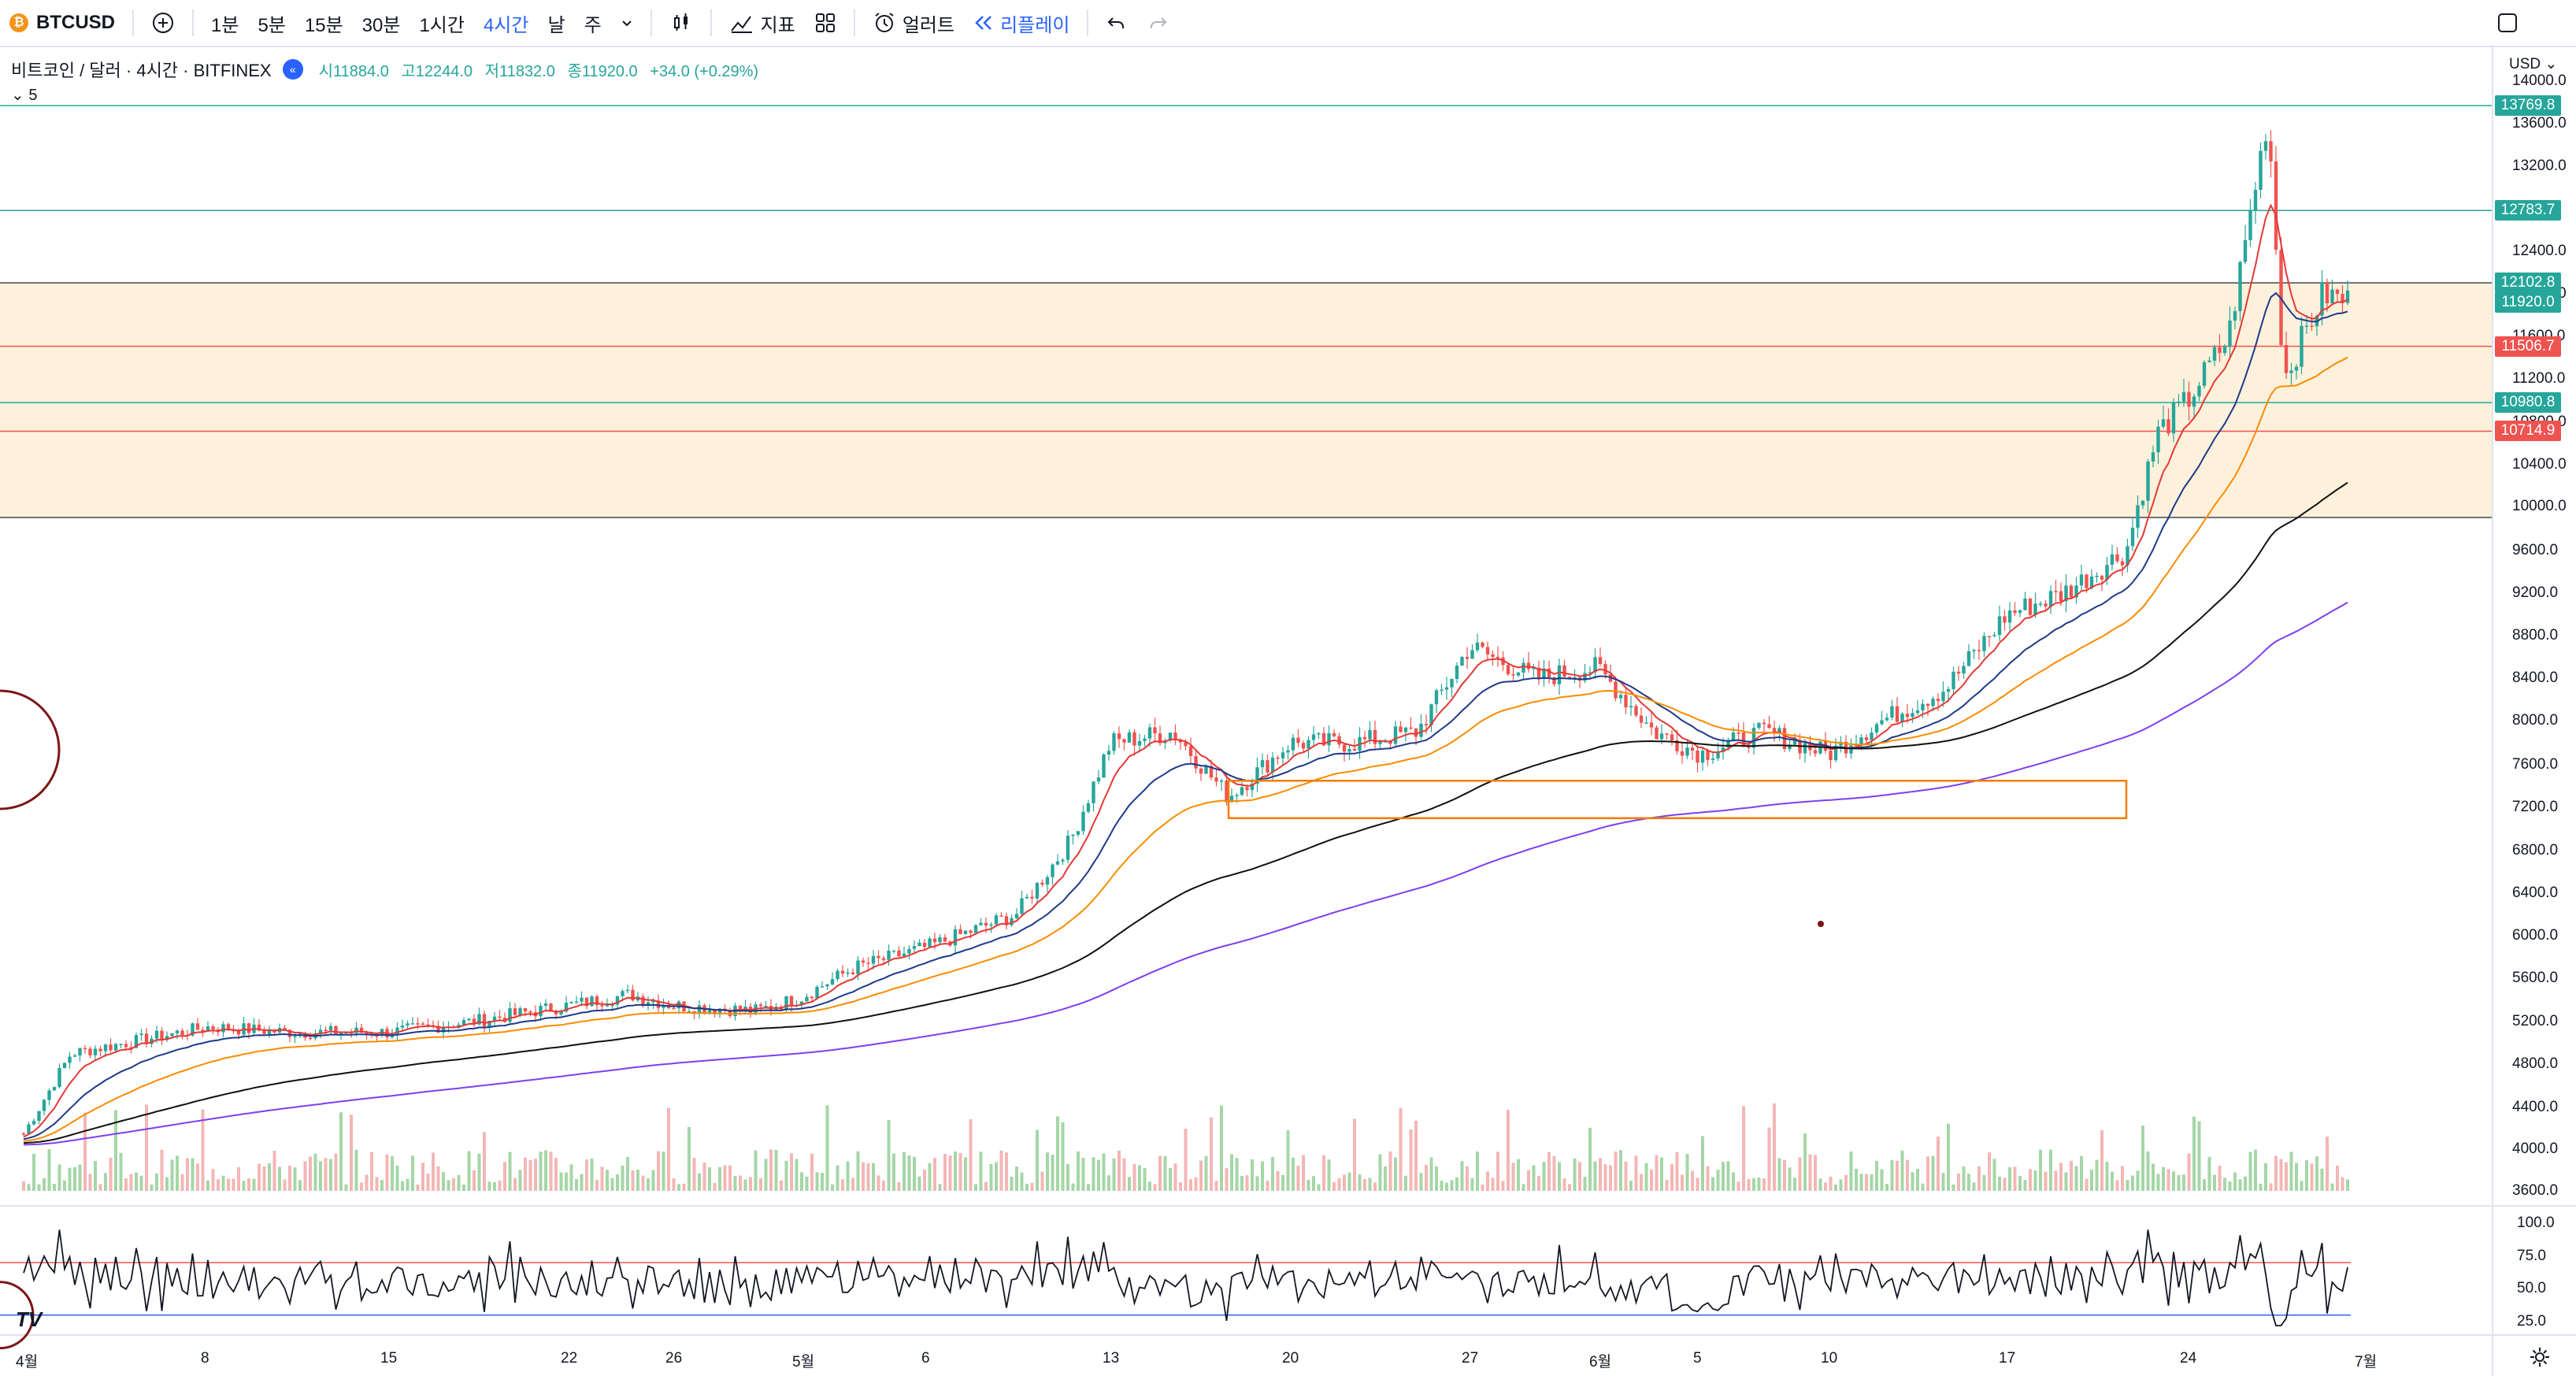  I want to click on settings-button, so click(2540, 1359).